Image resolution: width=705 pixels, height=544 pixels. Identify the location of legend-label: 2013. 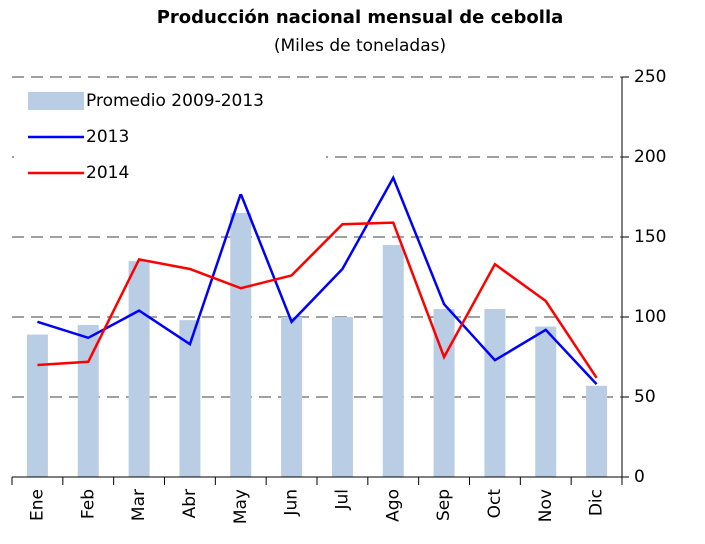
(107, 137).